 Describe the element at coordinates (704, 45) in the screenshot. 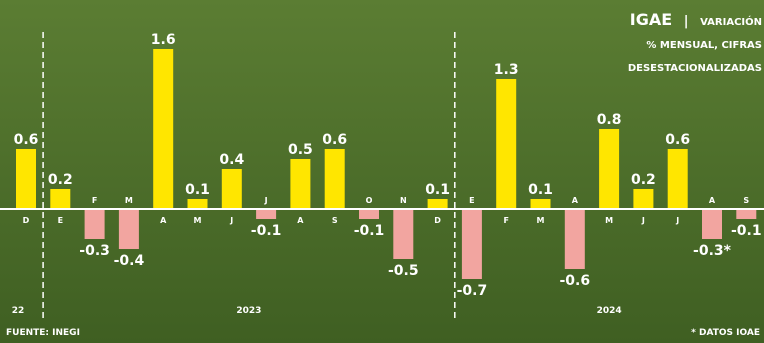

I see `subtitle-line-2: % MENSUAL, CIFRAS` at that location.